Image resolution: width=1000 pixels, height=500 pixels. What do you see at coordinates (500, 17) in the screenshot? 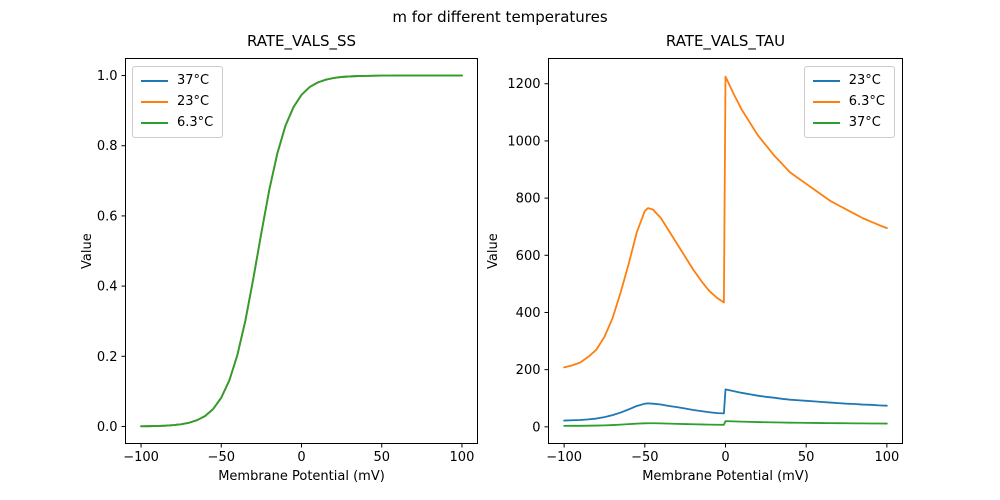
I see `figure-suptitle: m for different temperatures` at bounding box center [500, 17].